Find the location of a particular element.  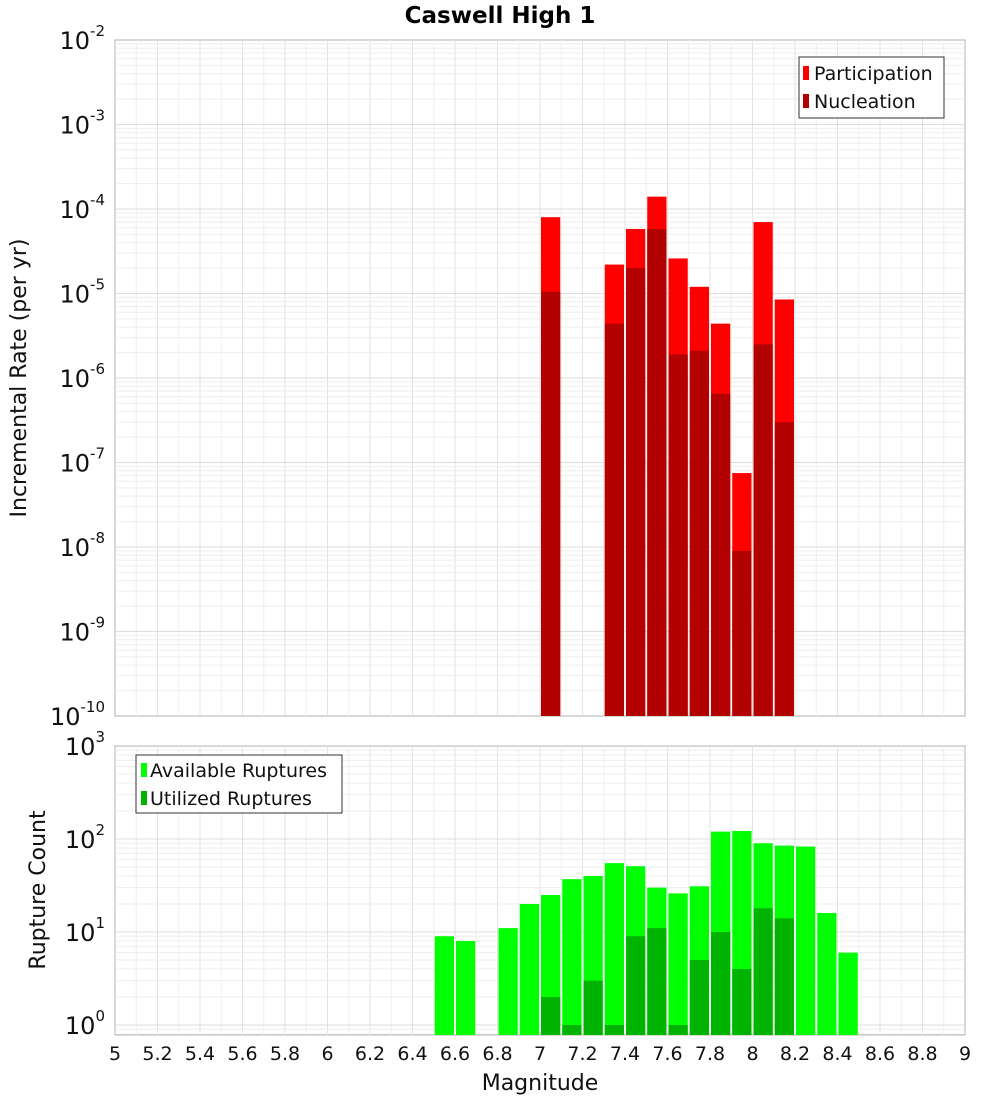

x-tick-label: 5 is located at coordinates (115, 1054).